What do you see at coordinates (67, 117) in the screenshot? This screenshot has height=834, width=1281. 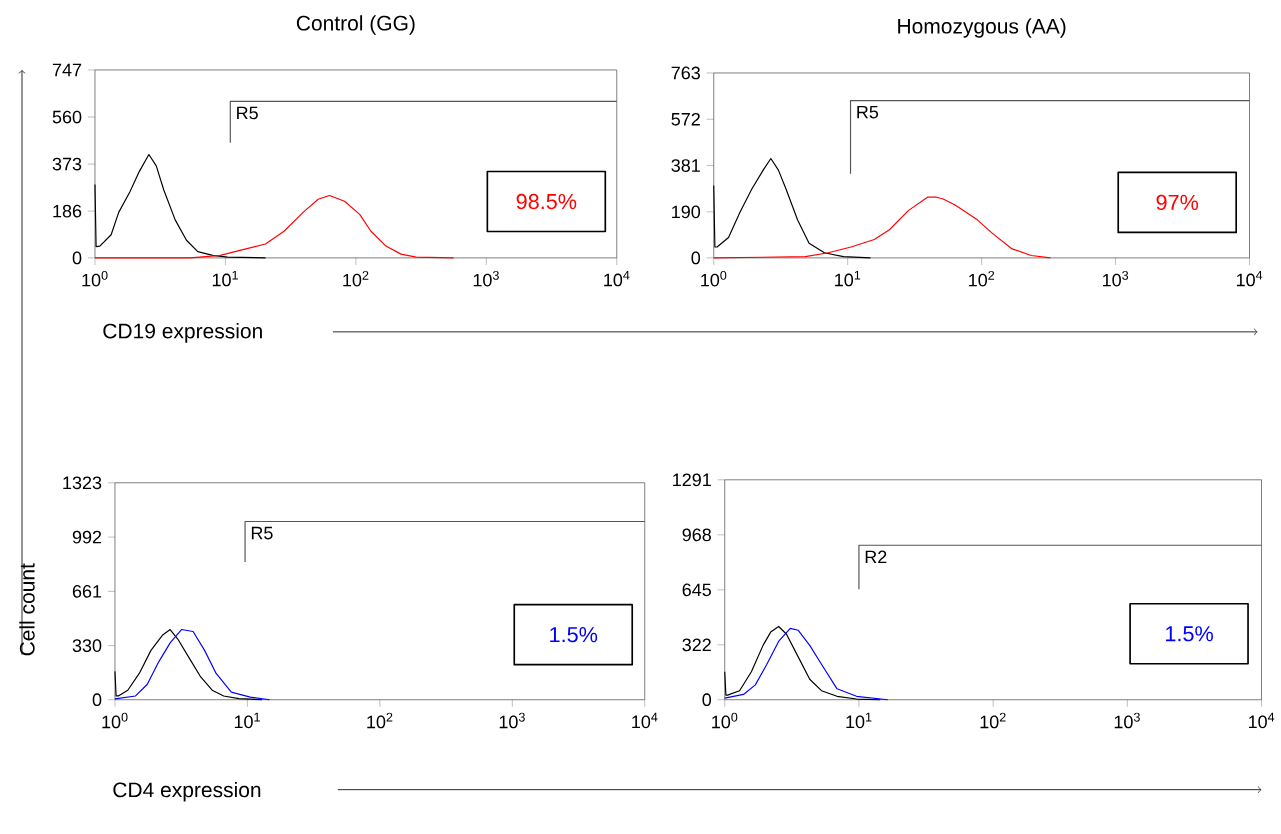 I see `y-tick-label: 560` at bounding box center [67, 117].